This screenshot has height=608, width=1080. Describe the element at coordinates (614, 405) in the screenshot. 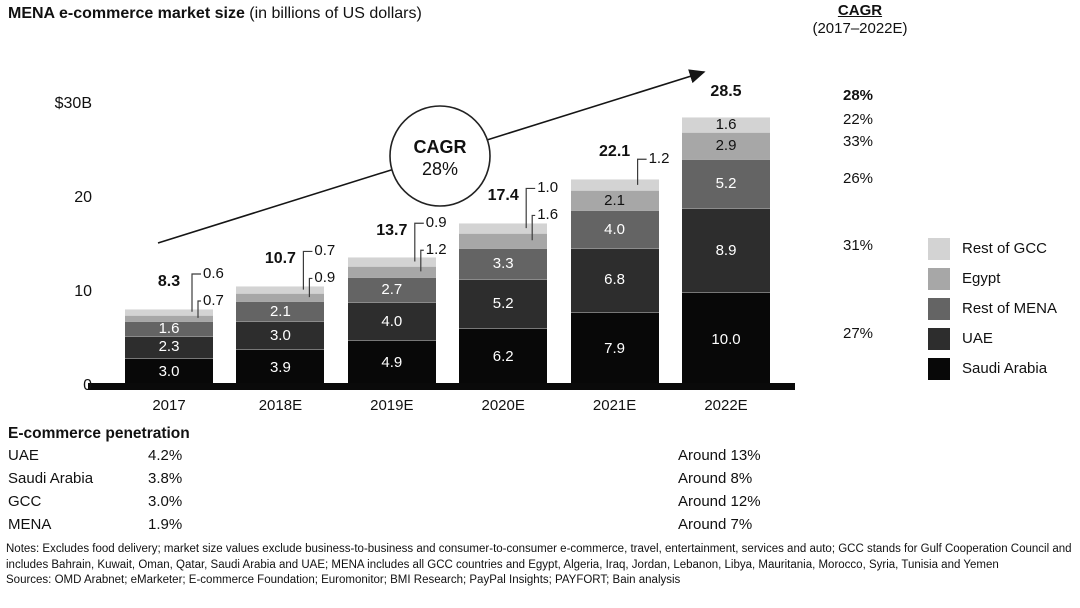

I see `x-axis-label-2021E: 2021E` at that location.